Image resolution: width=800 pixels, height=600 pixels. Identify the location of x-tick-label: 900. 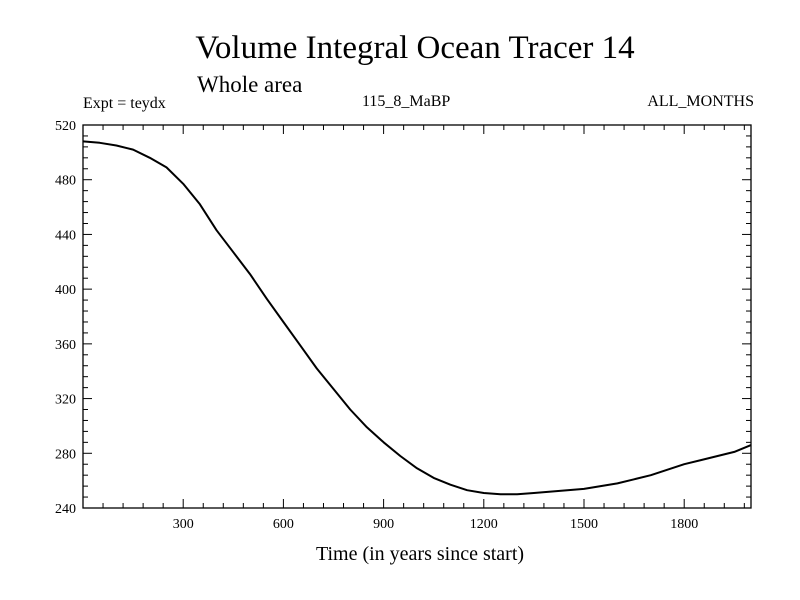
(383, 524).